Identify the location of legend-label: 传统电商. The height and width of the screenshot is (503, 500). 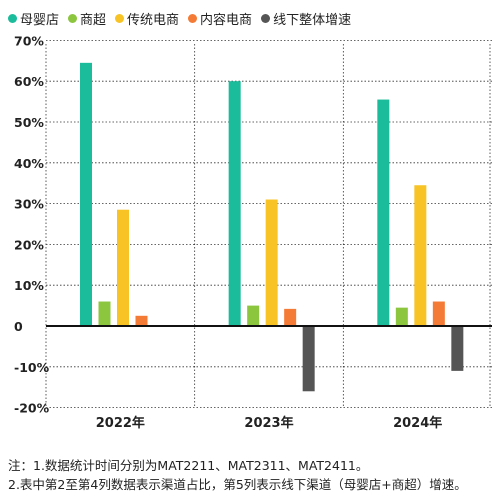
(153, 20).